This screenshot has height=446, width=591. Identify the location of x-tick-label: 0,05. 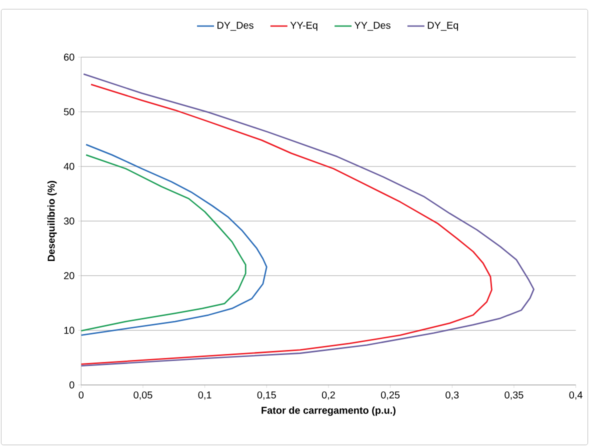
(143, 395).